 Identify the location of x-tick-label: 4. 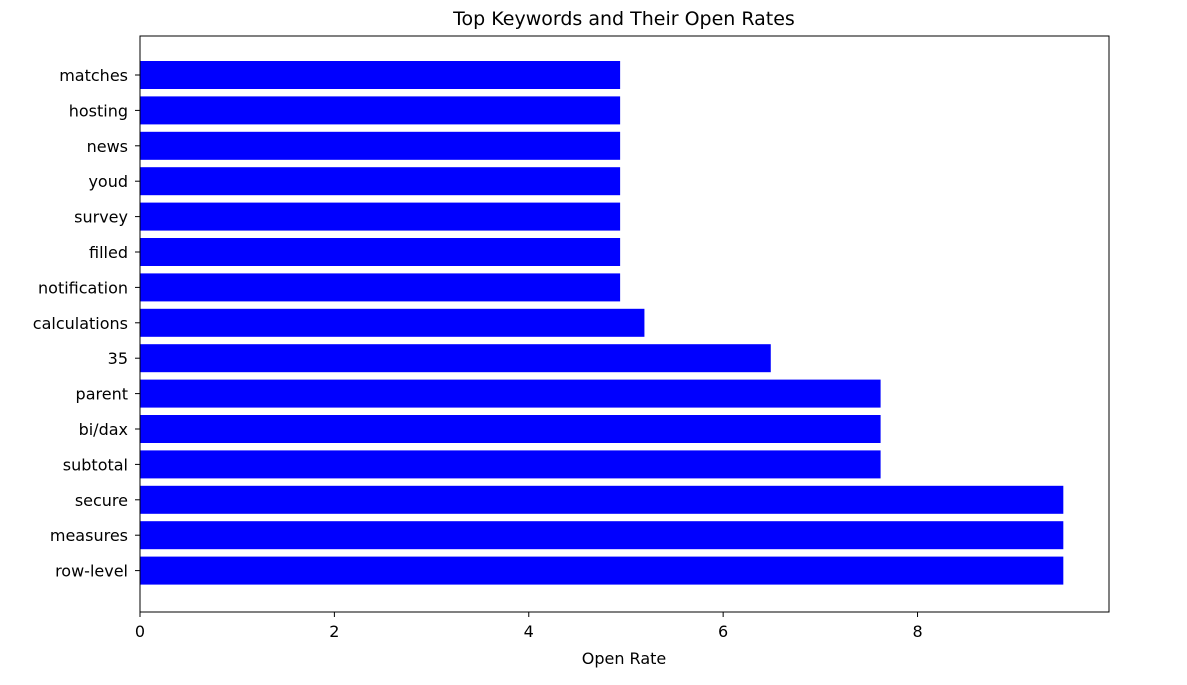
(529, 631).